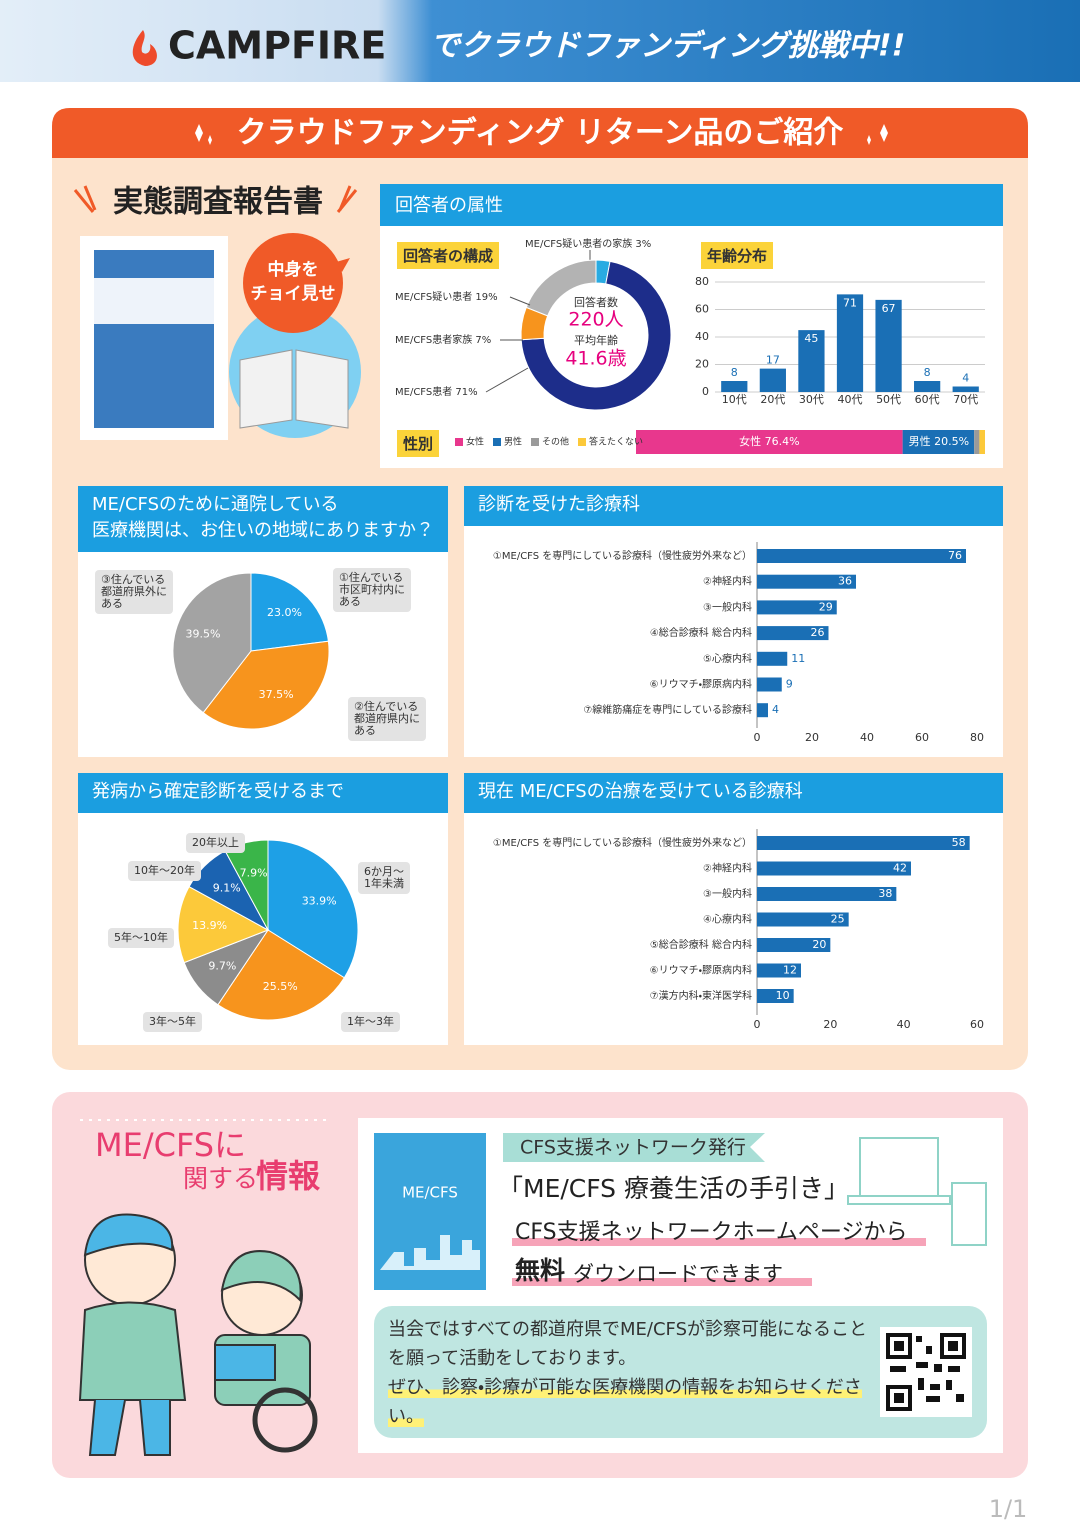 The width and height of the screenshot is (1080, 1525). I want to click on qr-code, so click(926, 1372).